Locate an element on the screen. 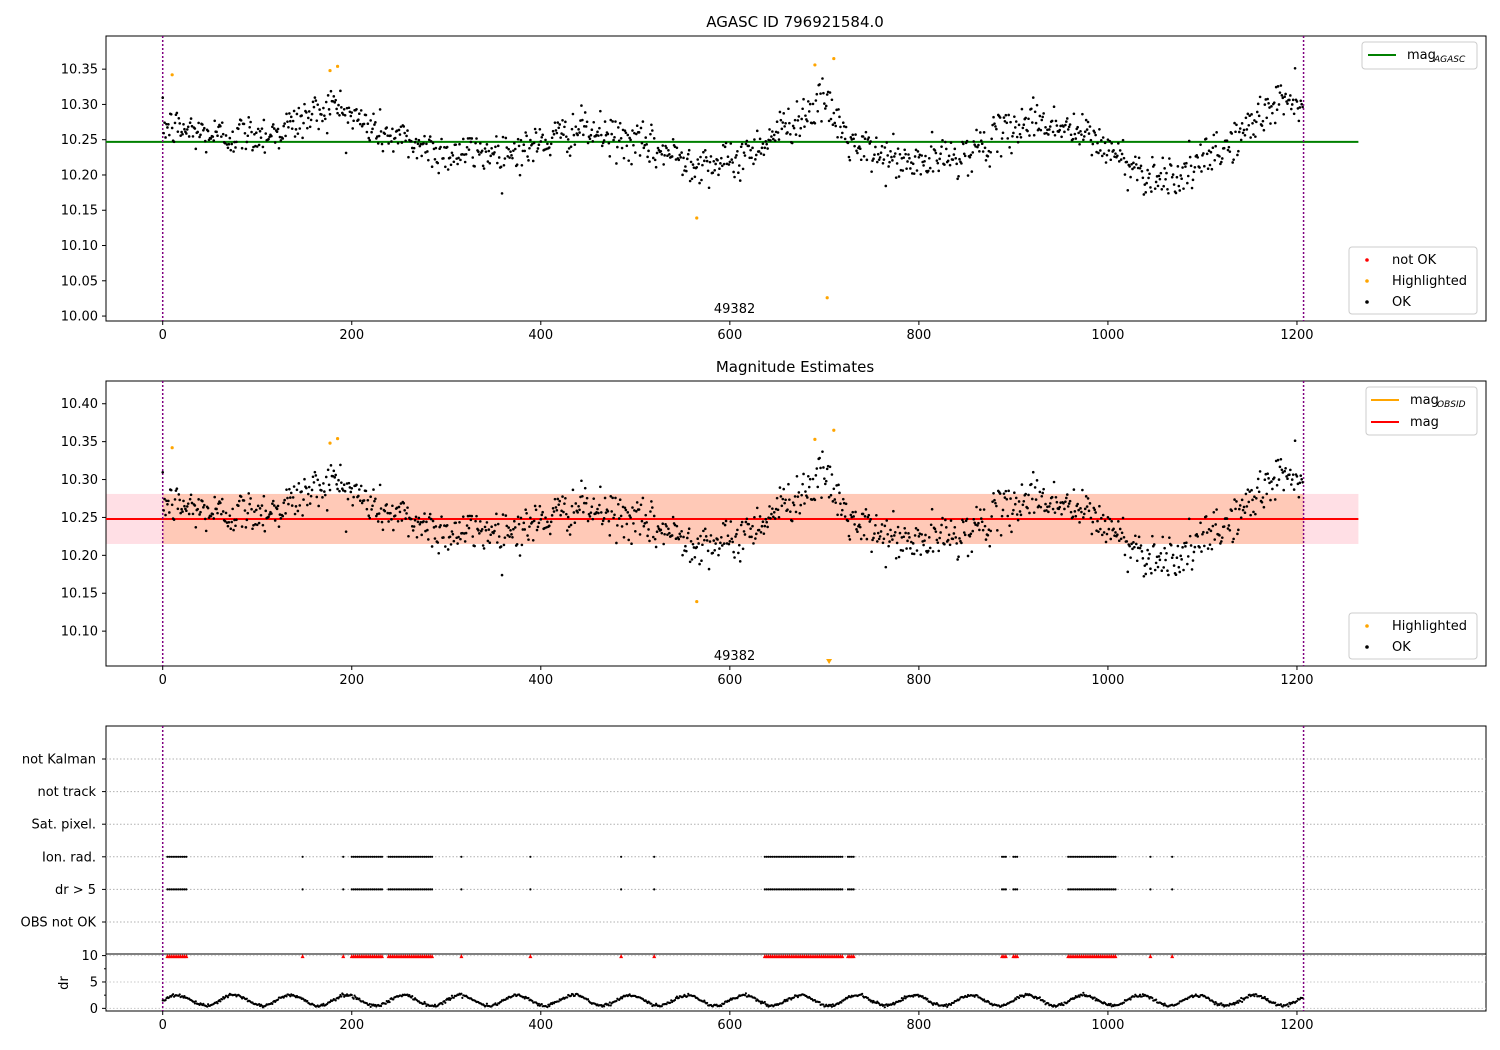 The image size is (1500, 1050). agasc-x-ticks: 0 200 400 600 800 1000 1200 is located at coordinates (736, 332).